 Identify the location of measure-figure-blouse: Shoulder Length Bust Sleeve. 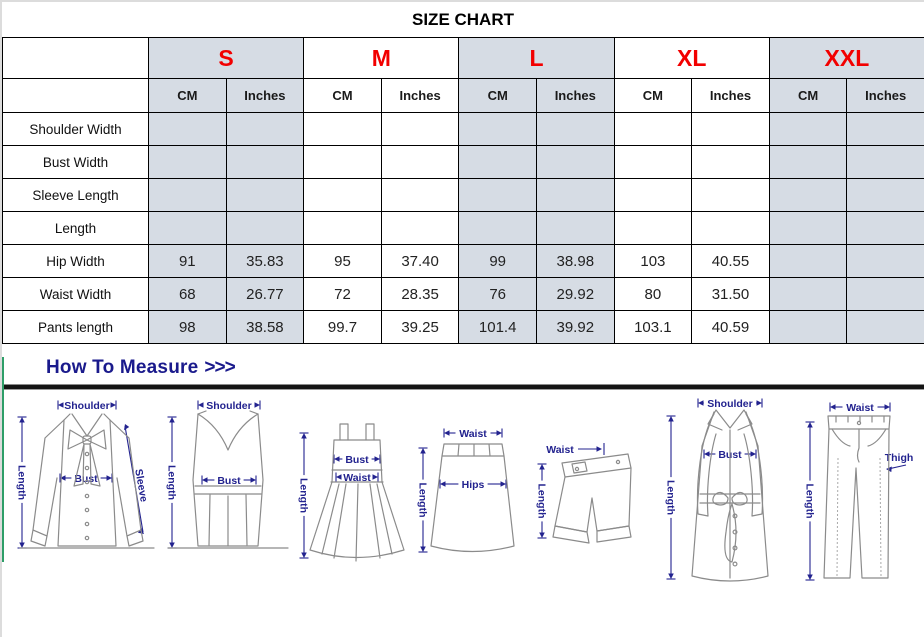
(87, 482).